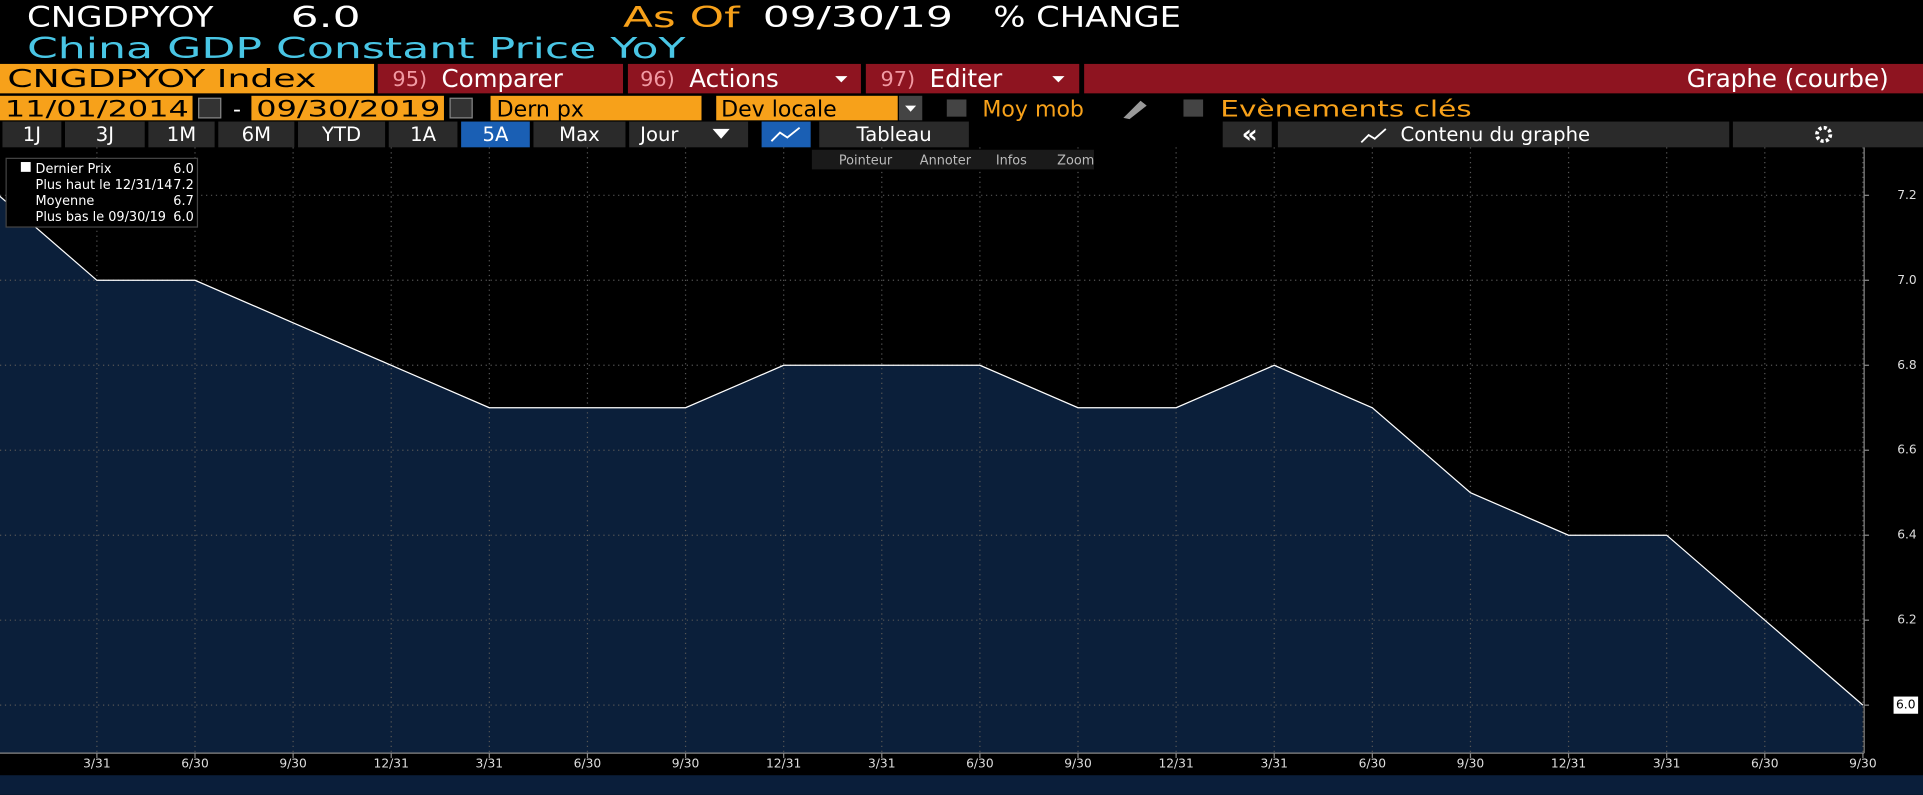 The height and width of the screenshot is (795, 1923). I want to click on legend-value: 6.7, so click(183, 201).